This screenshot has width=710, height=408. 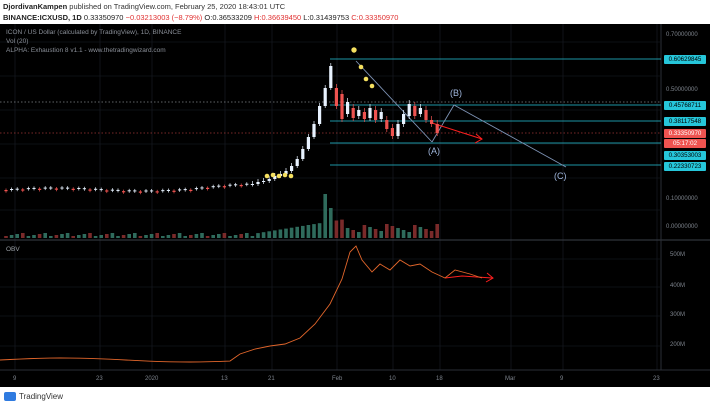 I want to click on obv-tick: 200M, so click(x=678, y=345).